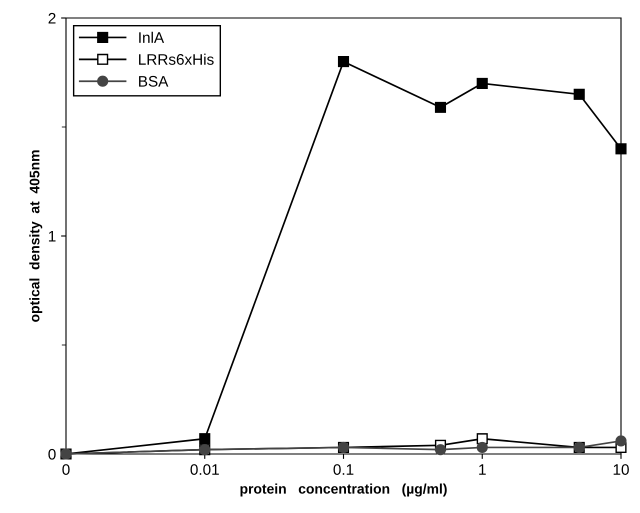  What do you see at coordinates (176, 59) in the screenshot?
I see `legend-label: LRRs6xHis` at bounding box center [176, 59].